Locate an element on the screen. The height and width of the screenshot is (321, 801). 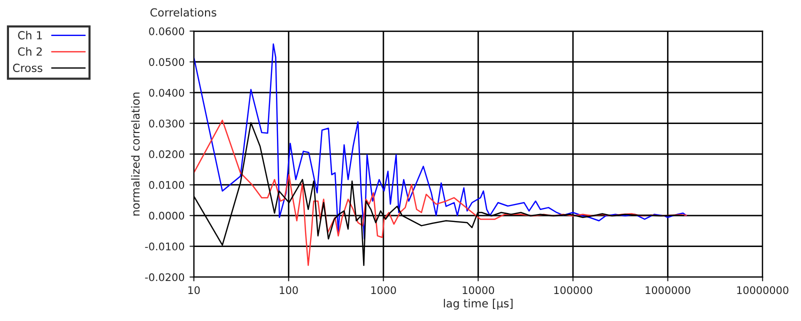
y-axis-title: normalized correlation is located at coordinates (135, 154).